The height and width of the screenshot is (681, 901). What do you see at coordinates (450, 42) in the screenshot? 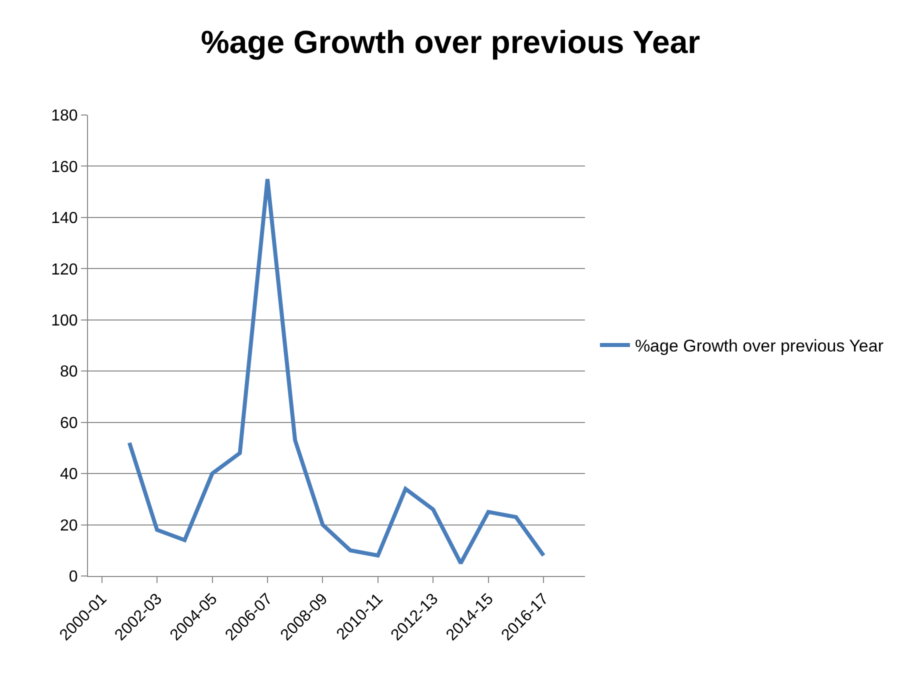
I see `chart-title: %age Growth over previous Year` at bounding box center [450, 42].